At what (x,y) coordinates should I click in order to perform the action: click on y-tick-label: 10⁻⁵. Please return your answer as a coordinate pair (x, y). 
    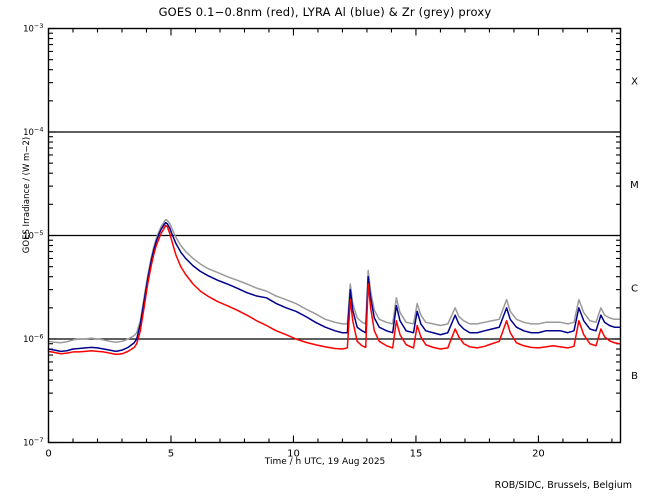
    Looking at the image, I should click on (33, 235).